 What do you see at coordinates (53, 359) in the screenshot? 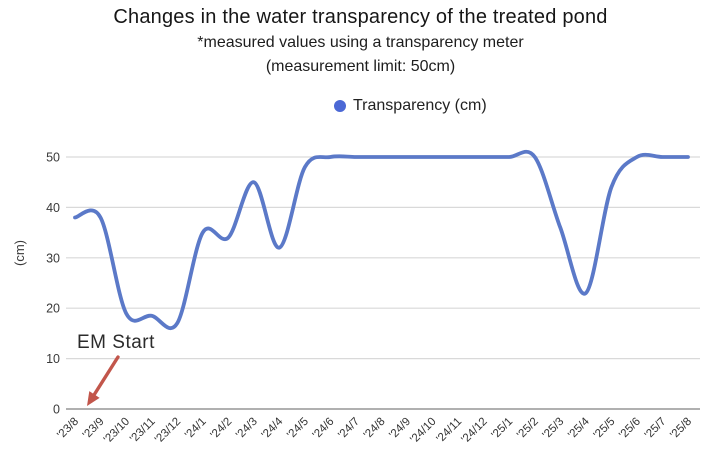
I see `svg-text: 10` at bounding box center [53, 359].